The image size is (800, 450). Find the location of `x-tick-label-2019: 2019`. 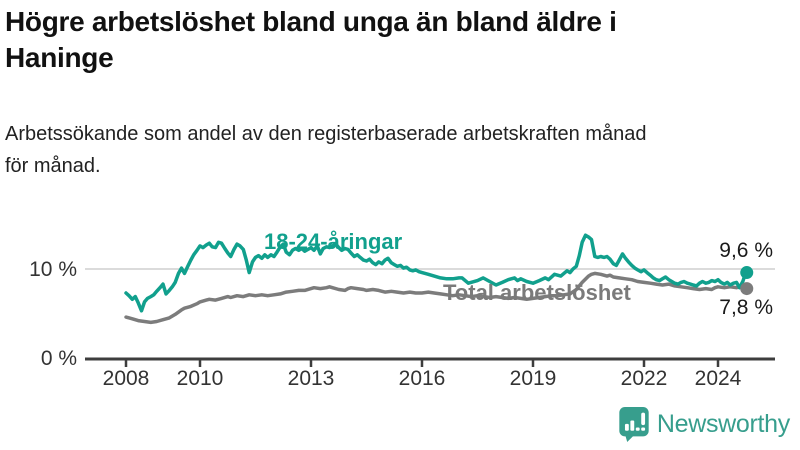

x-tick-label-2019: 2019 is located at coordinates (533, 378).